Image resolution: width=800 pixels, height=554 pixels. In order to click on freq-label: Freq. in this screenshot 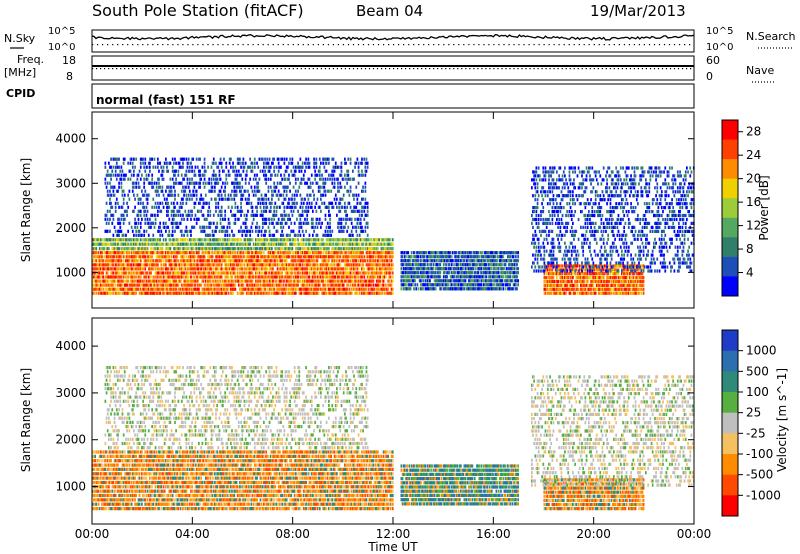, I will do `click(30, 59)`.